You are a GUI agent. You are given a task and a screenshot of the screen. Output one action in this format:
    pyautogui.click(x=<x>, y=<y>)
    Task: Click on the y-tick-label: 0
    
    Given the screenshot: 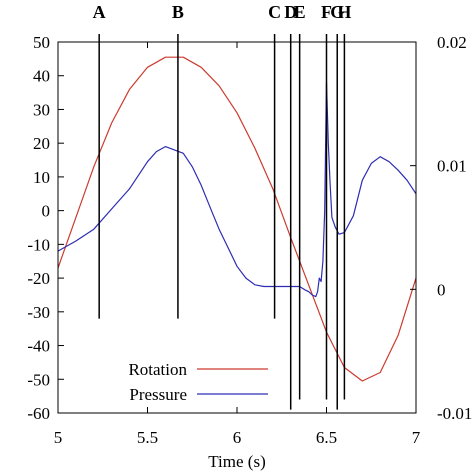 What is the action you would take?
    pyautogui.click(x=46, y=211)
    